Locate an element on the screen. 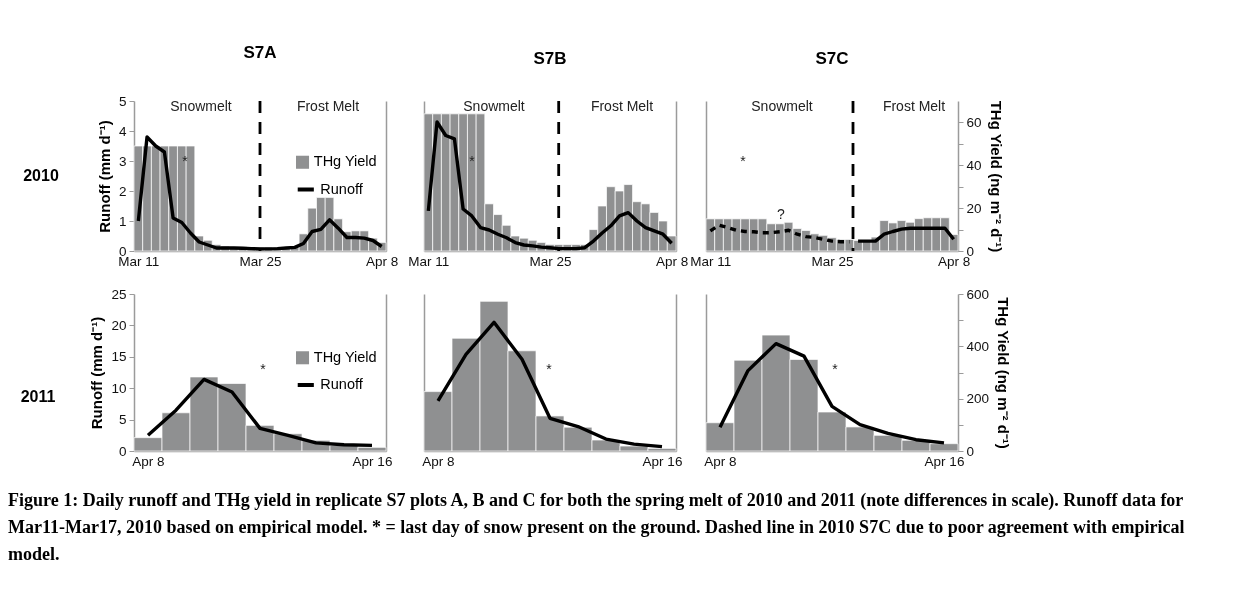  chart-title: S7C is located at coordinates (832, 58).